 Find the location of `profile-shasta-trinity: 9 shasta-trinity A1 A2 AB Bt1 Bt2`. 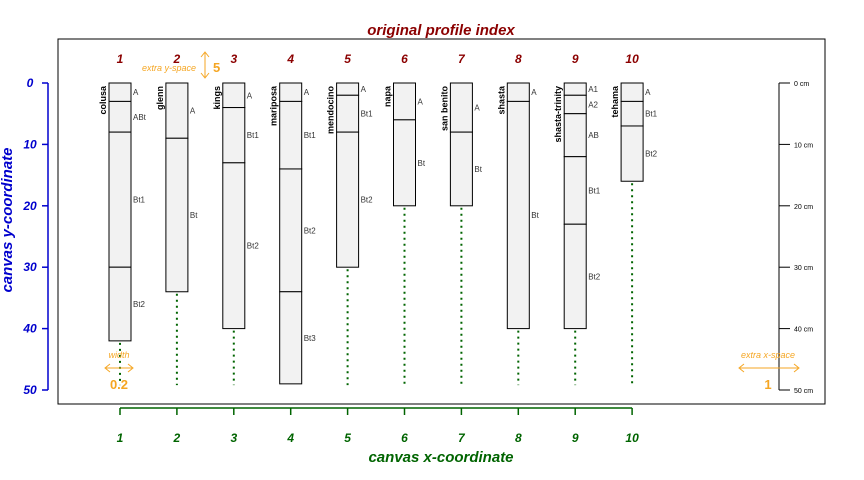

profile-shasta-trinity: 9 shasta-trinity A1 A2 AB Bt1 Bt2 is located at coordinates (577, 191).